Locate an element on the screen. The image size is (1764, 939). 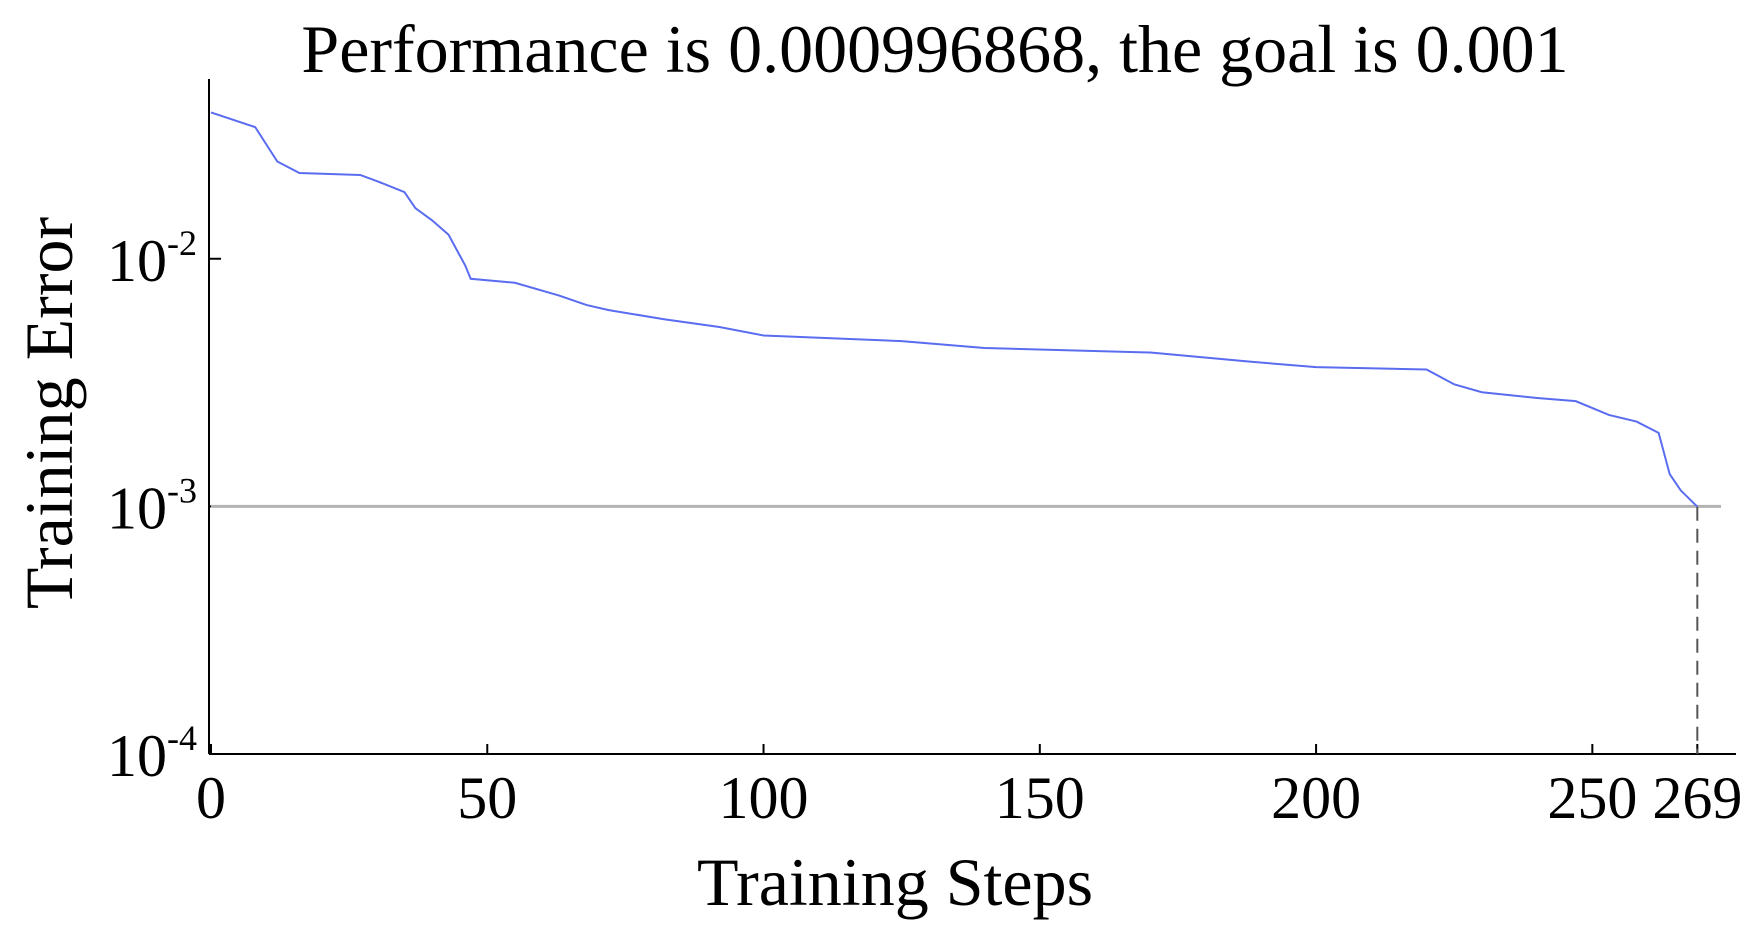
y-tick-exponent: -4 is located at coordinates (182, 738).